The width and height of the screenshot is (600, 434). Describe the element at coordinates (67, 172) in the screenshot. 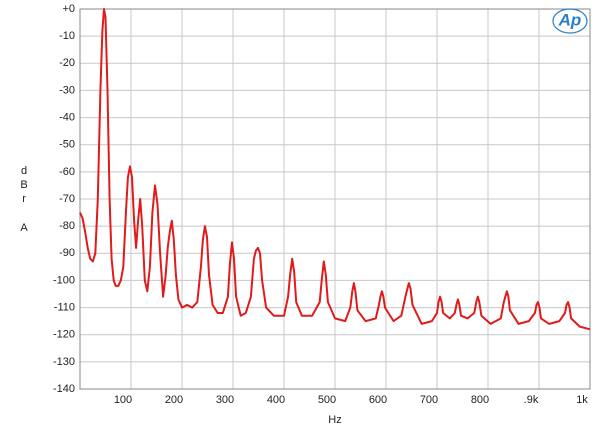

I see `y-tick-label: -60` at that location.